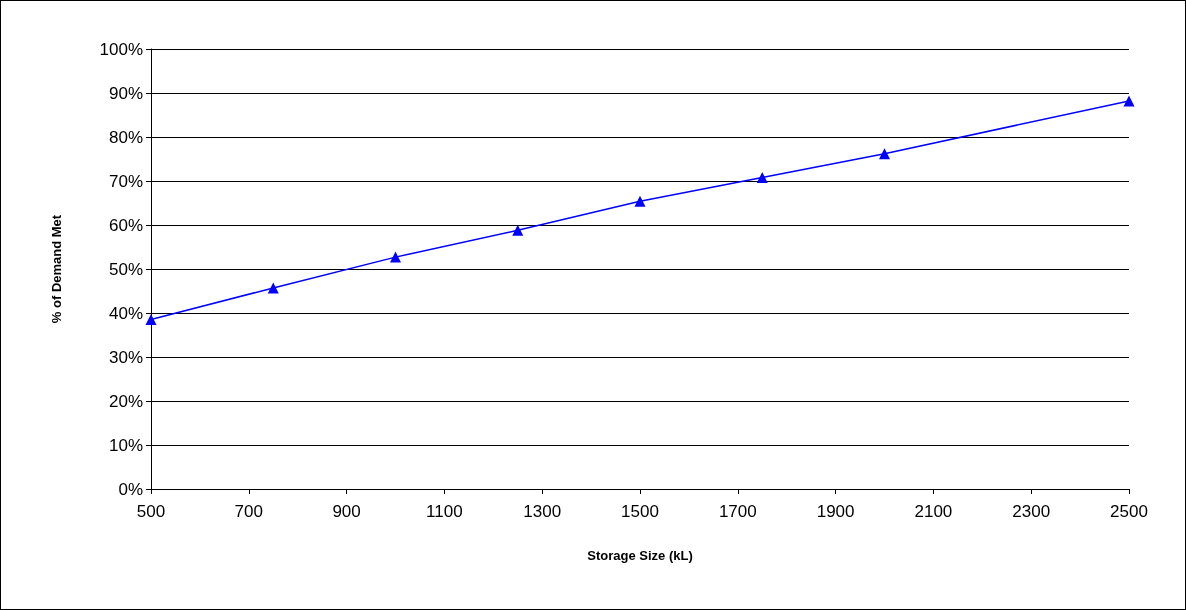  I want to click on y-tick-label: 70%, so click(125, 181).